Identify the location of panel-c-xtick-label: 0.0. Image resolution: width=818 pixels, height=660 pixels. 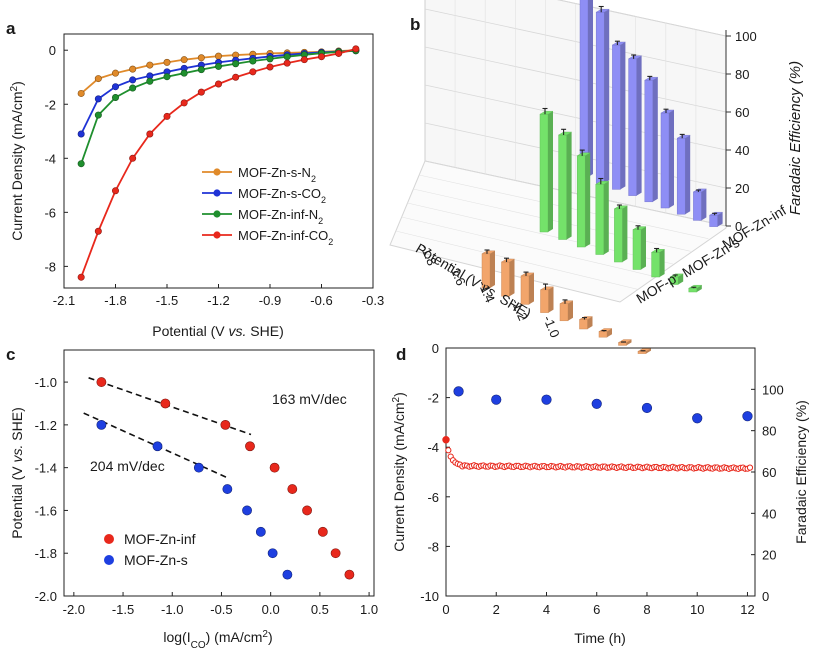
(271, 609).